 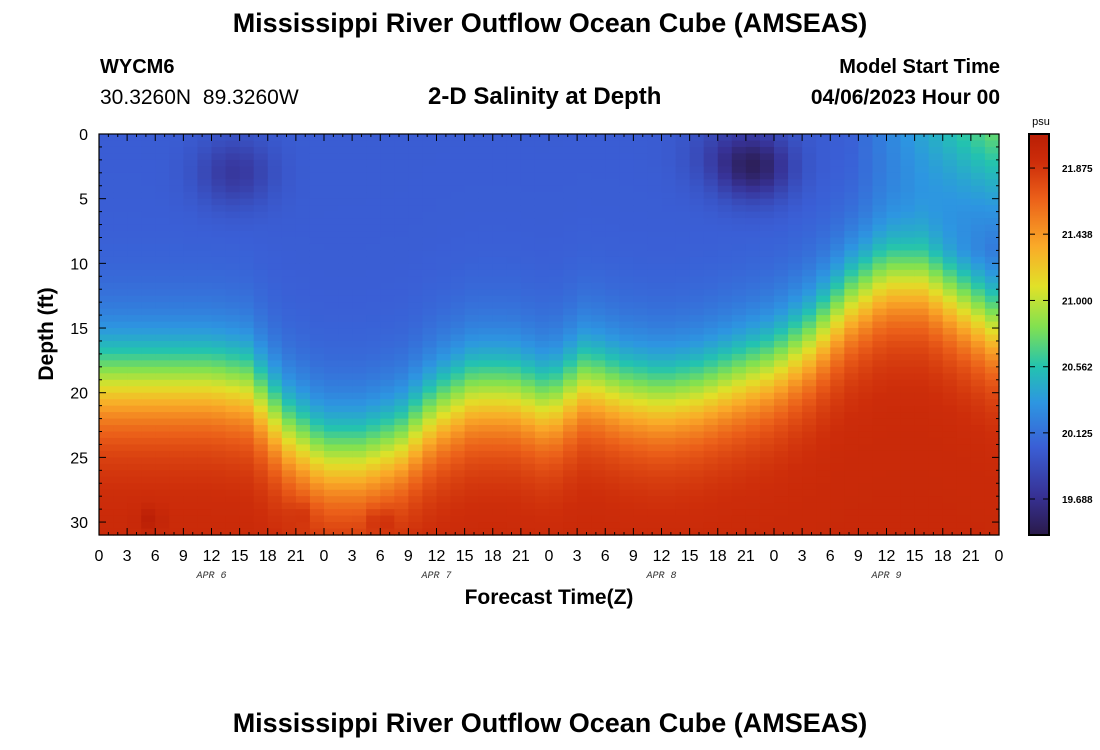 What do you see at coordinates (919, 67) in the screenshot?
I see `model-start-label: Model Start Time` at bounding box center [919, 67].